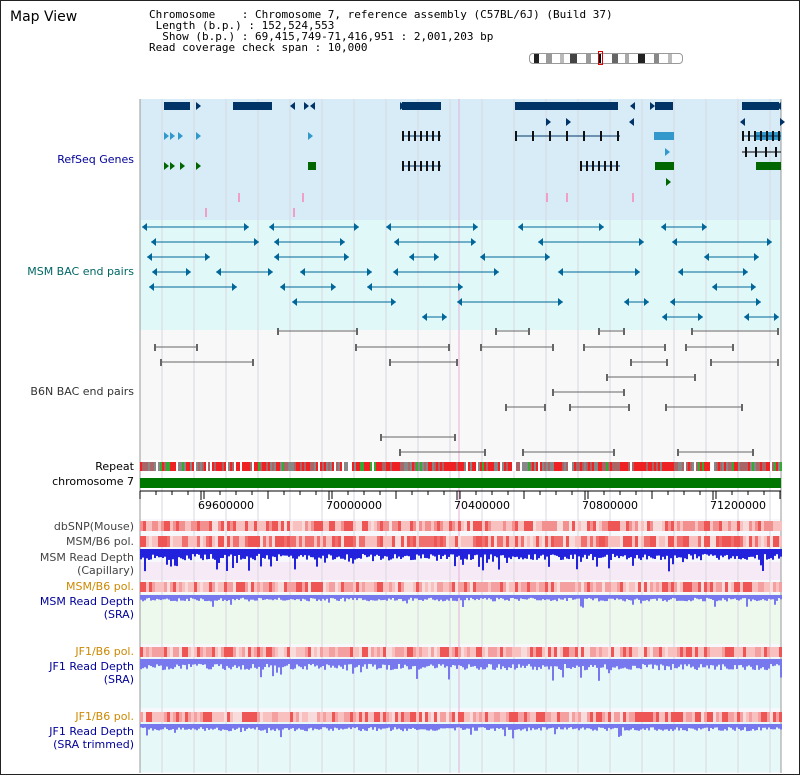 This screenshot has height=775, width=800. I want to click on jf1-b6-pol-trimmed-label: JF1/B6 pol., so click(104, 716).